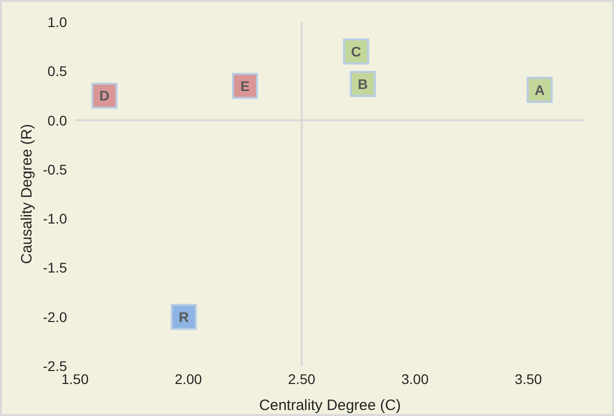 Image resolution: width=614 pixels, height=416 pixels. What do you see at coordinates (528, 378) in the screenshot?
I see `x-tick-label: 3.50` at bounding box center [528, 378].